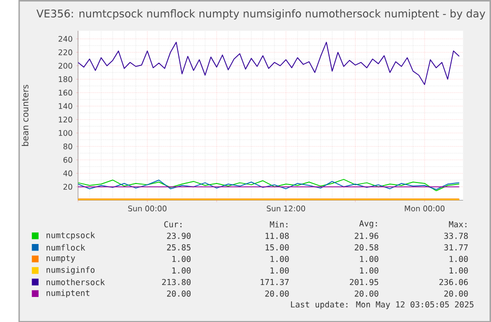  Describe the element at coordinates (70, 270) in the screenshot. I see `legend-label: numsiginfo` at that location.